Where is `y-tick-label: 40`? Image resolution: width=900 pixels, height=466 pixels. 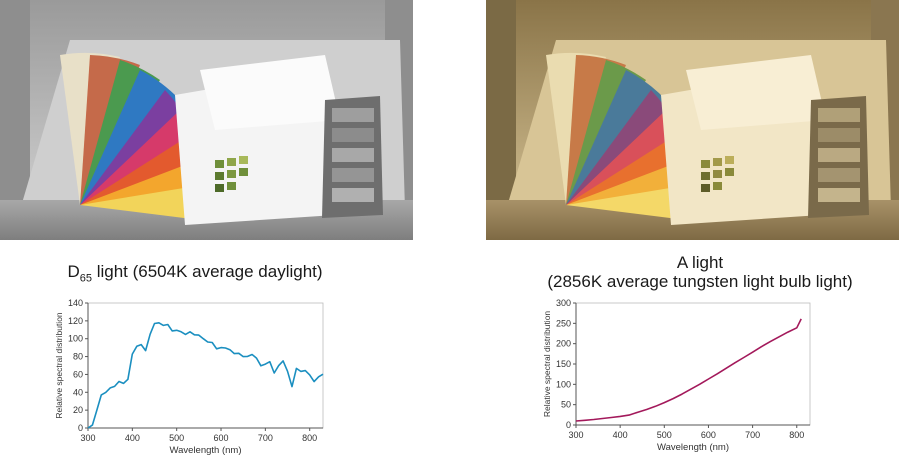
y-tick-label: 40 is located at coordinates (78, 392).